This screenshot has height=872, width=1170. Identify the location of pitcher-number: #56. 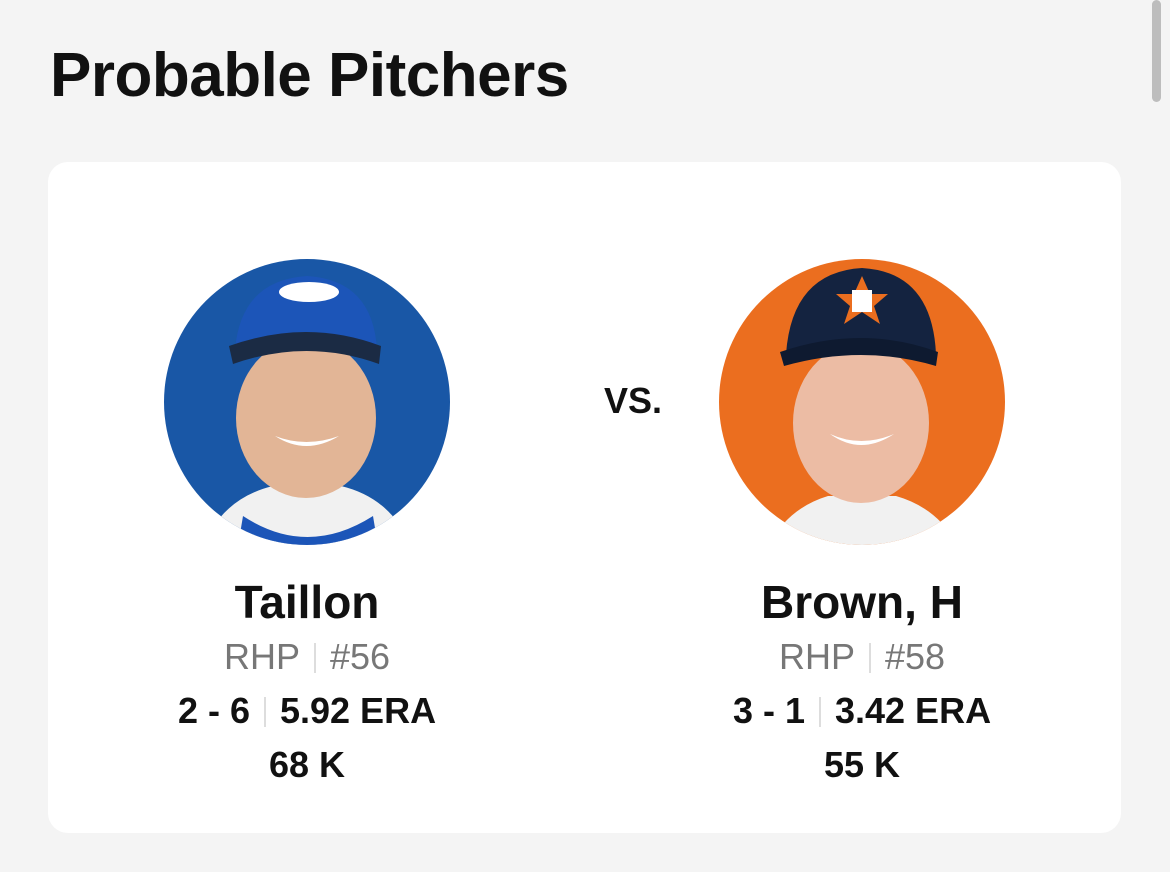
(360, 656).